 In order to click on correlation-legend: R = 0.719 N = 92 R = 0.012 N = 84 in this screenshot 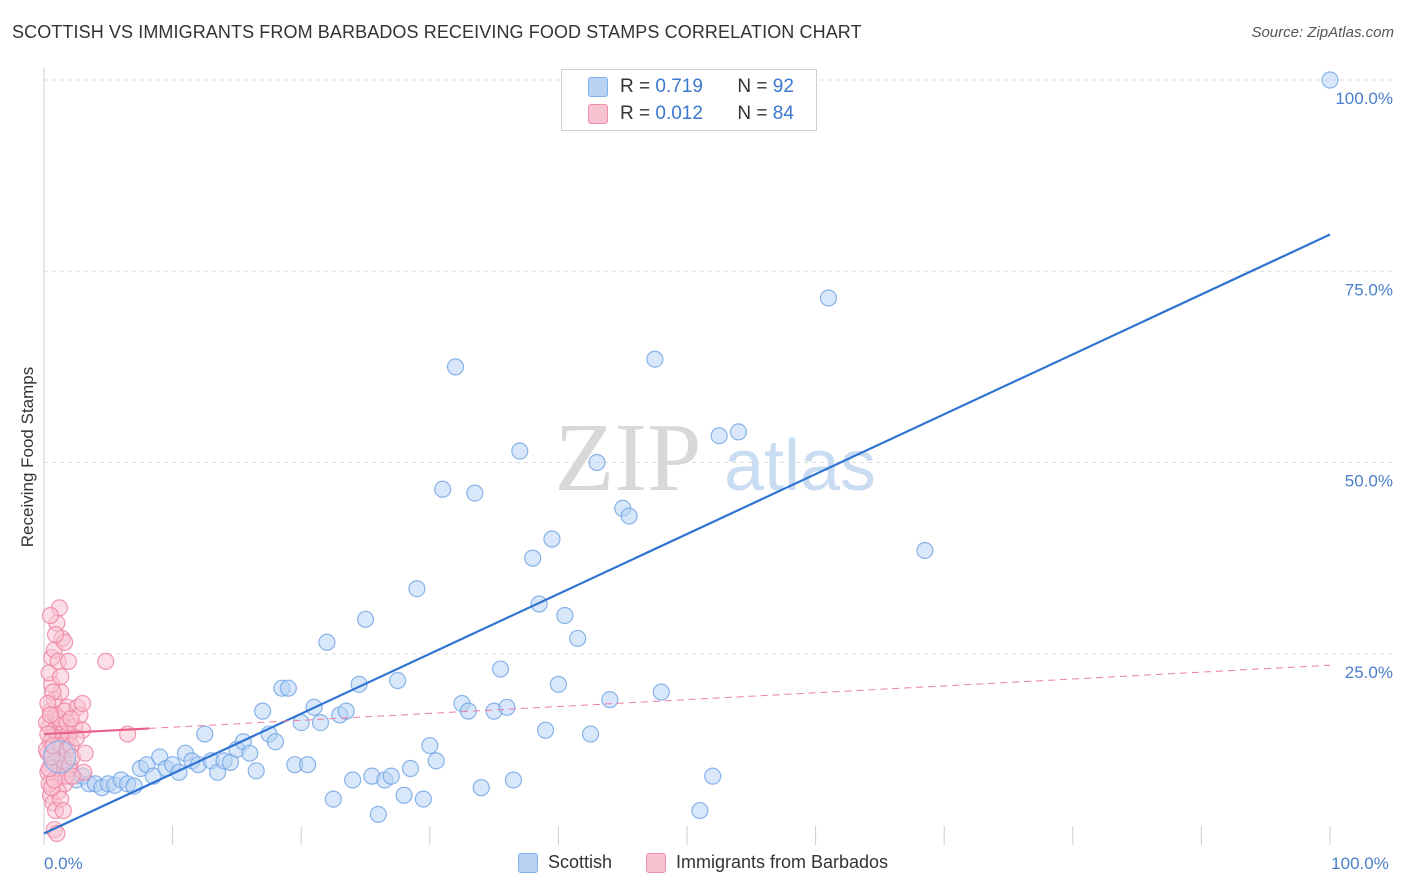, I will do `click(689, 100)`.